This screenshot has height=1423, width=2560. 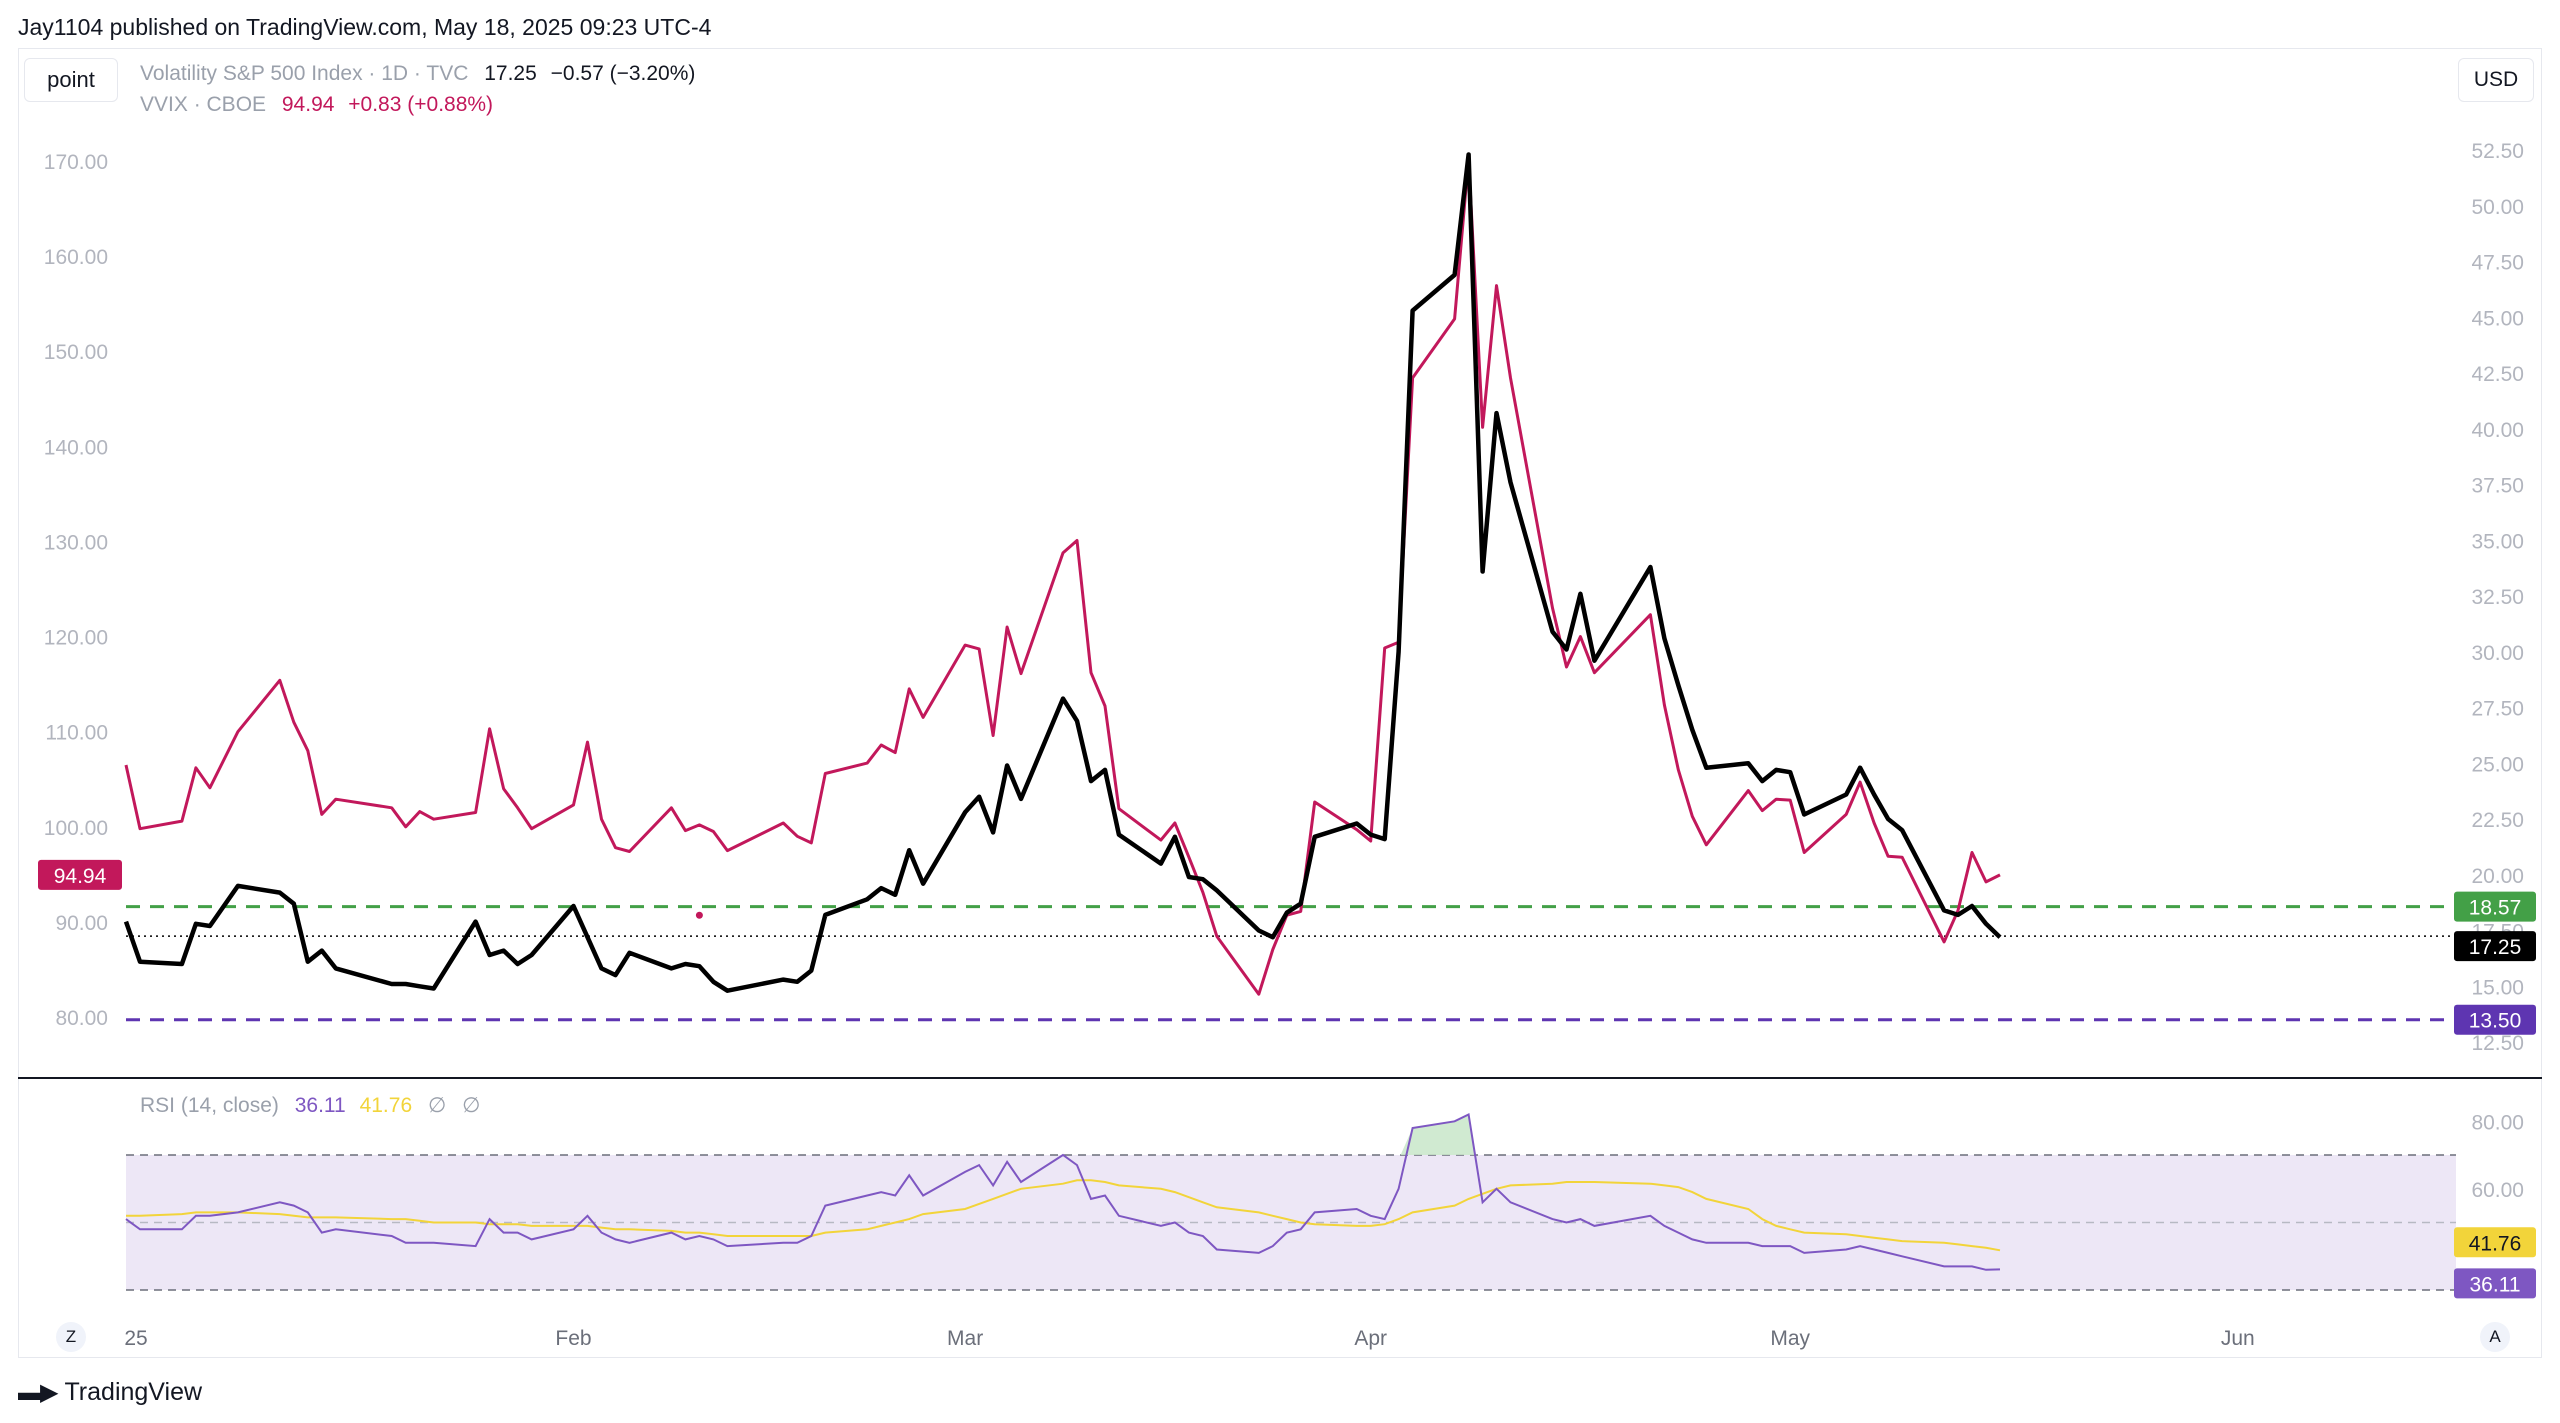 I want to click on left-axis-tick-label: 170.00, so click(x=76, y=162).